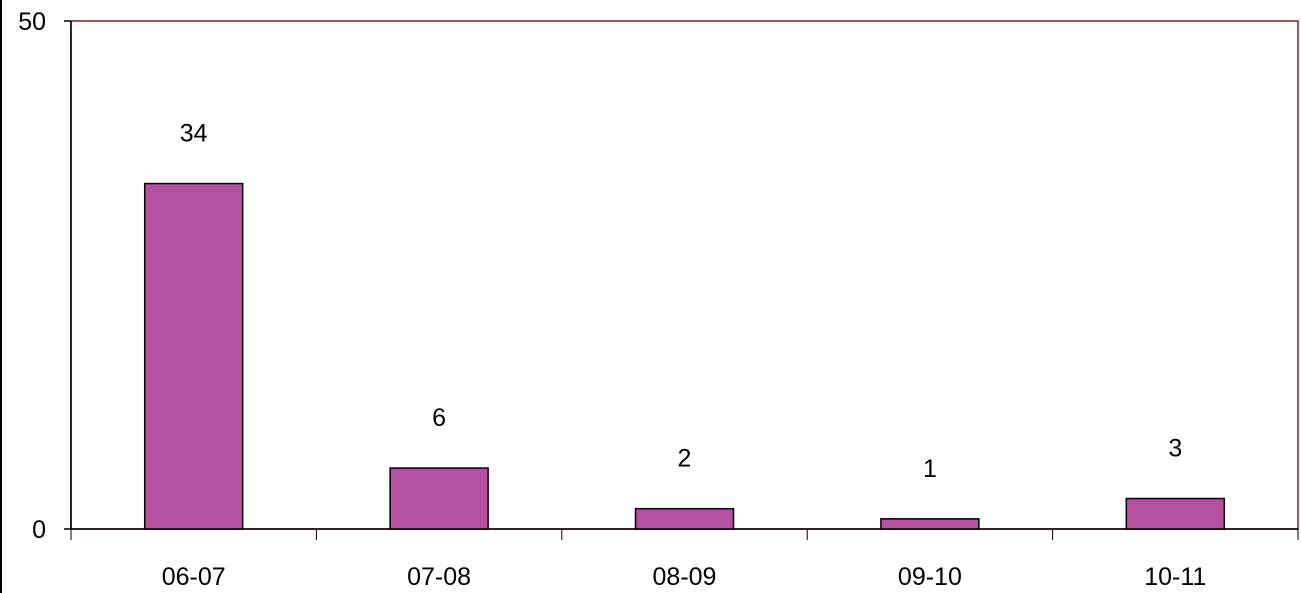 This screenshot has width=1301, height=593. What do you see at coordinates (1175, 577) in the screenshot?
I see `x-tick-label: 10-11` at bounding box center [1175, 577].